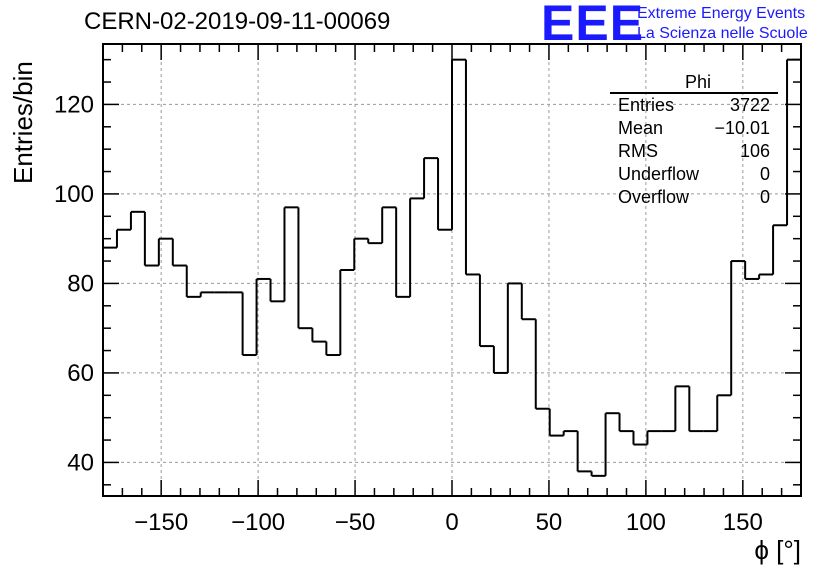 The height and width of the screenshot is (572, 836). I want to click on x-tick-label: 150, so click(743, 522).